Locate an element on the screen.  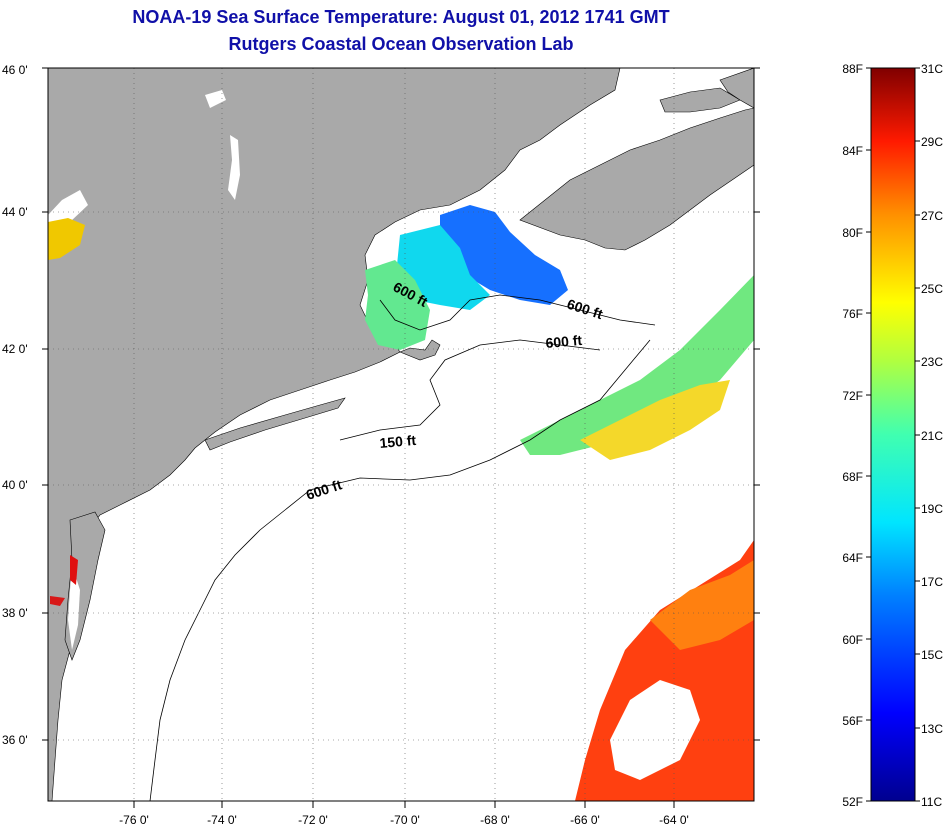
contour-150ft is located at coordinates (470, 390).